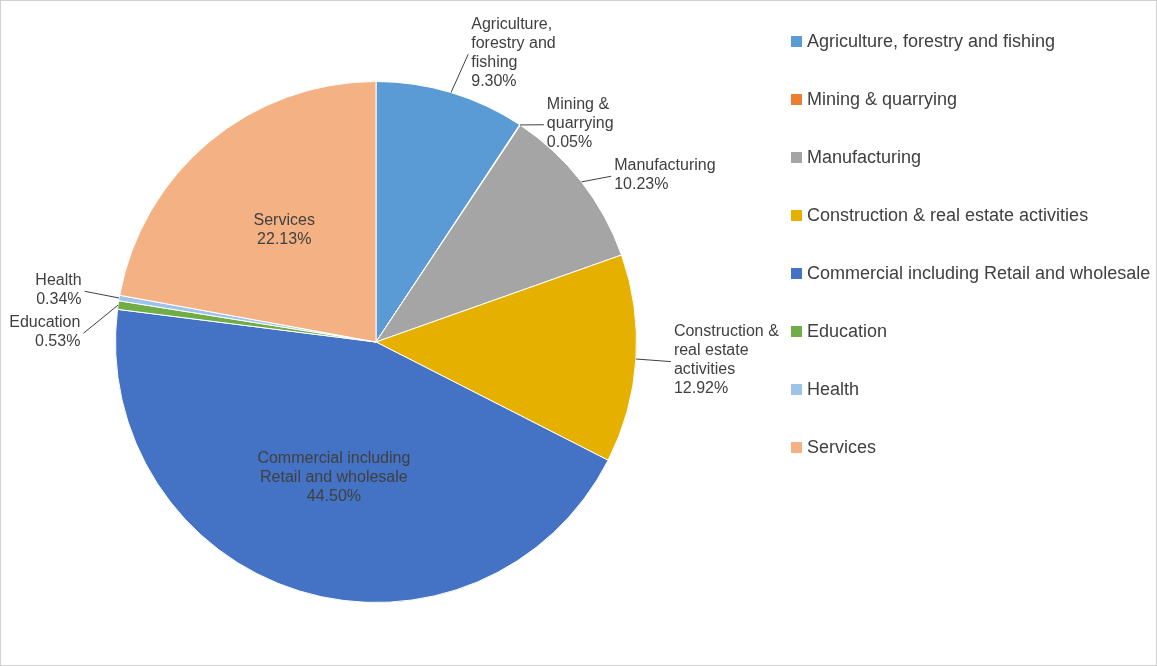  What do you see at coordinates (284, 239) in the screenshot?
I see `data-label: 22.13%` at bounding box center [284, 239].